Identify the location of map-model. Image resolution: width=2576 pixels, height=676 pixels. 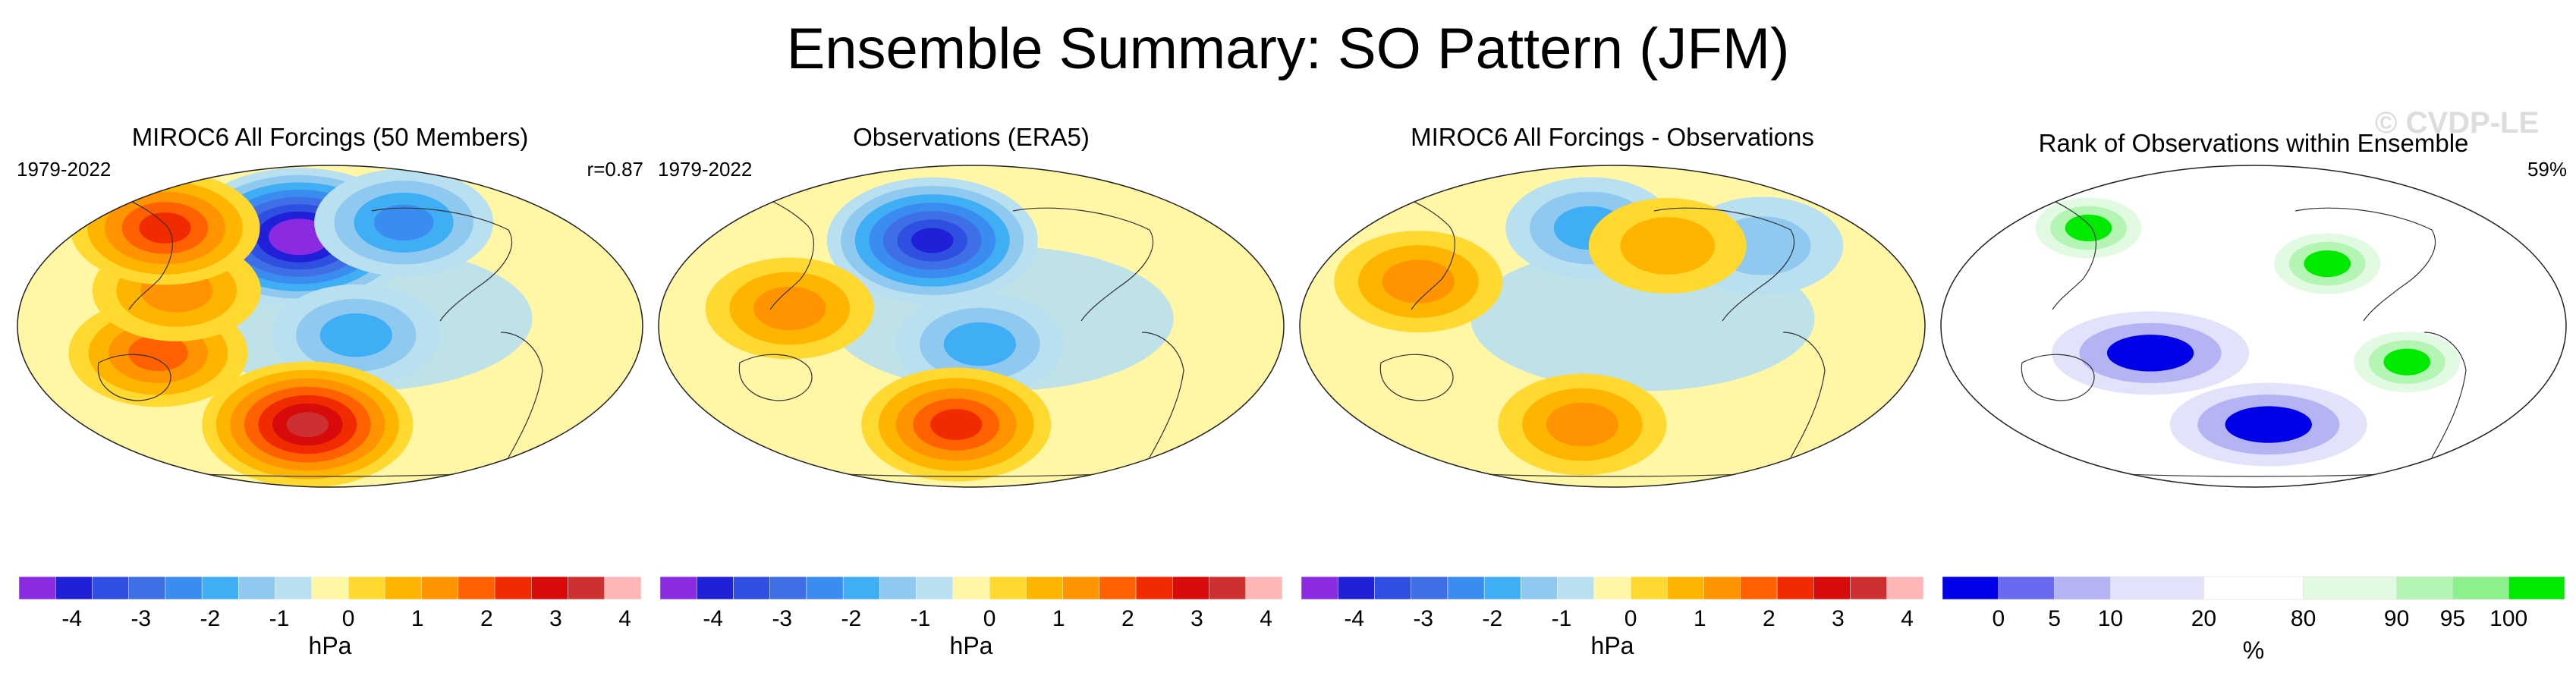
(330, 326).